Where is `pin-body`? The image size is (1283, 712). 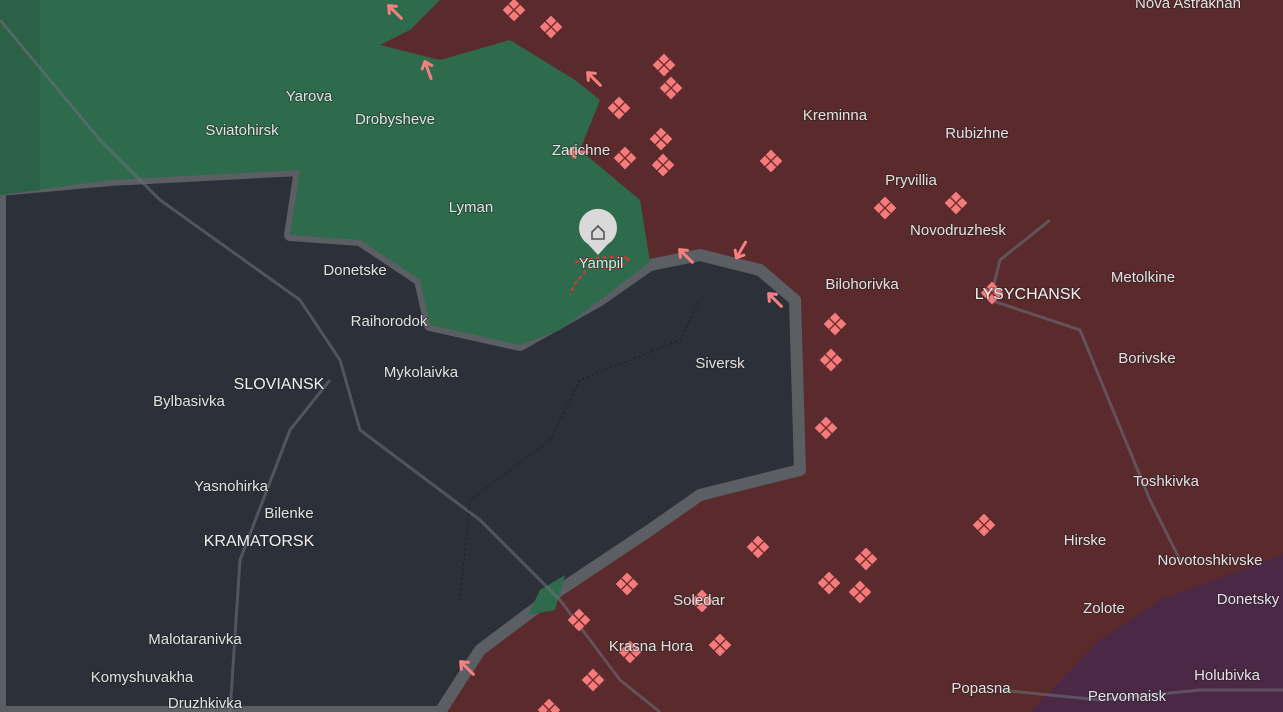 pin-body is located at coordinates (598, 231).